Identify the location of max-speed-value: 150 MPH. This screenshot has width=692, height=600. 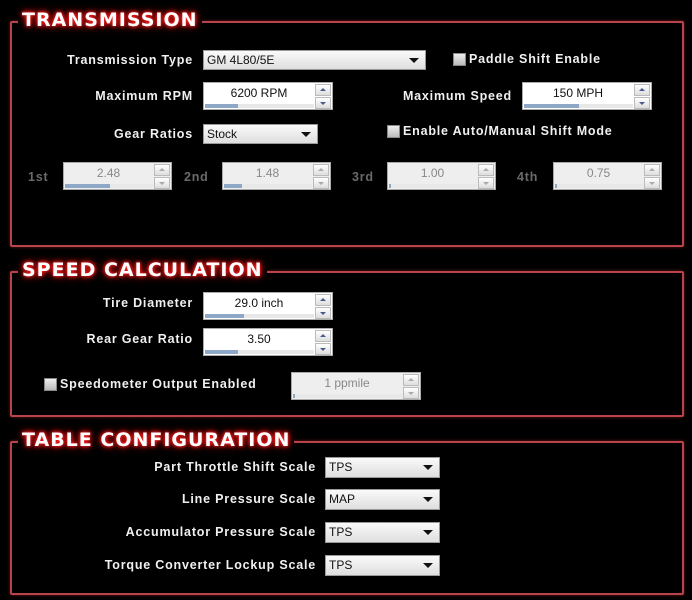
(578, 93).